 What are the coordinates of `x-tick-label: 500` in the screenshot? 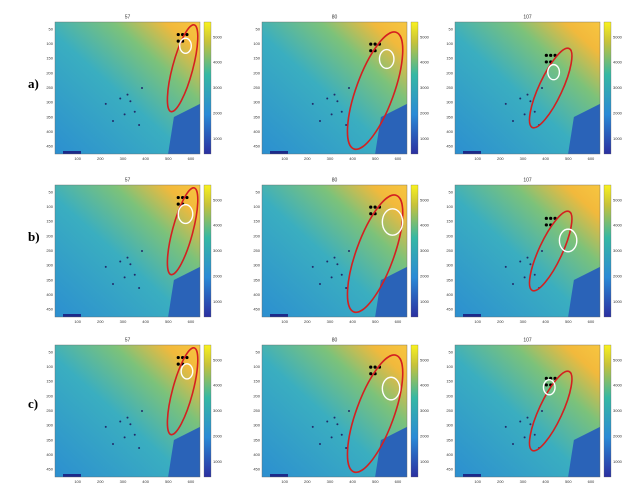 It's located at (168, 158).